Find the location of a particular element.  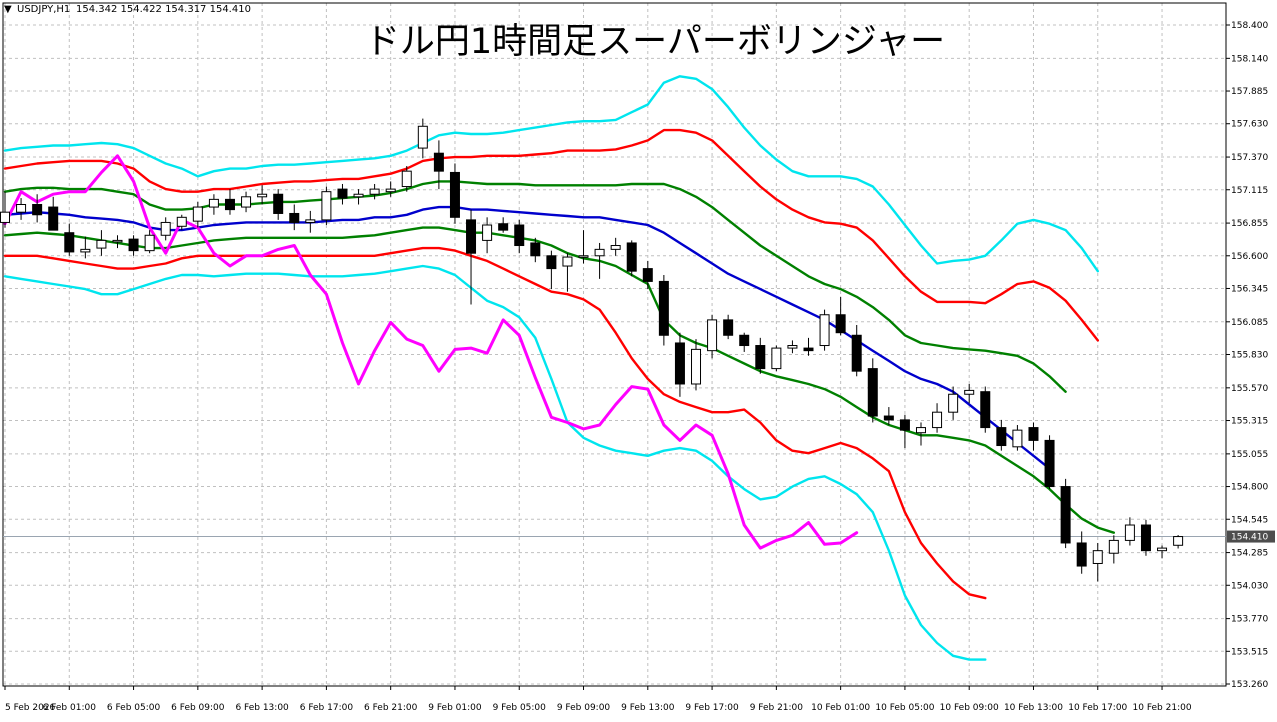

y-tick-label: 153.260 is located at coordinates (1249, 685).